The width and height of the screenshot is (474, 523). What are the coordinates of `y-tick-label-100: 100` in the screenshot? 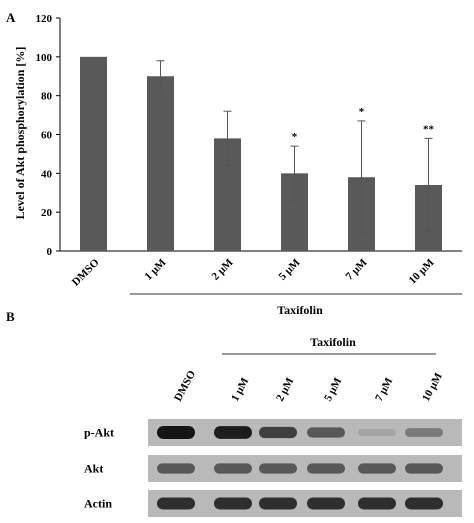 It's located at (44, 58).